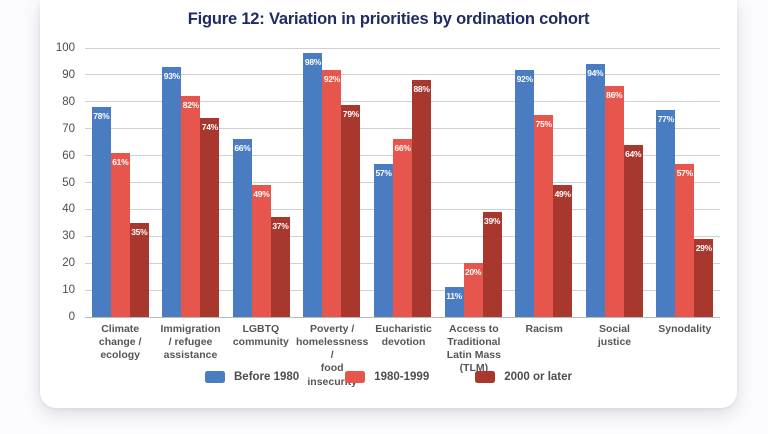 The width and height of the screenshot is (768, 434). I want to click on legend-label: 2000 or later, so click(538, 377).